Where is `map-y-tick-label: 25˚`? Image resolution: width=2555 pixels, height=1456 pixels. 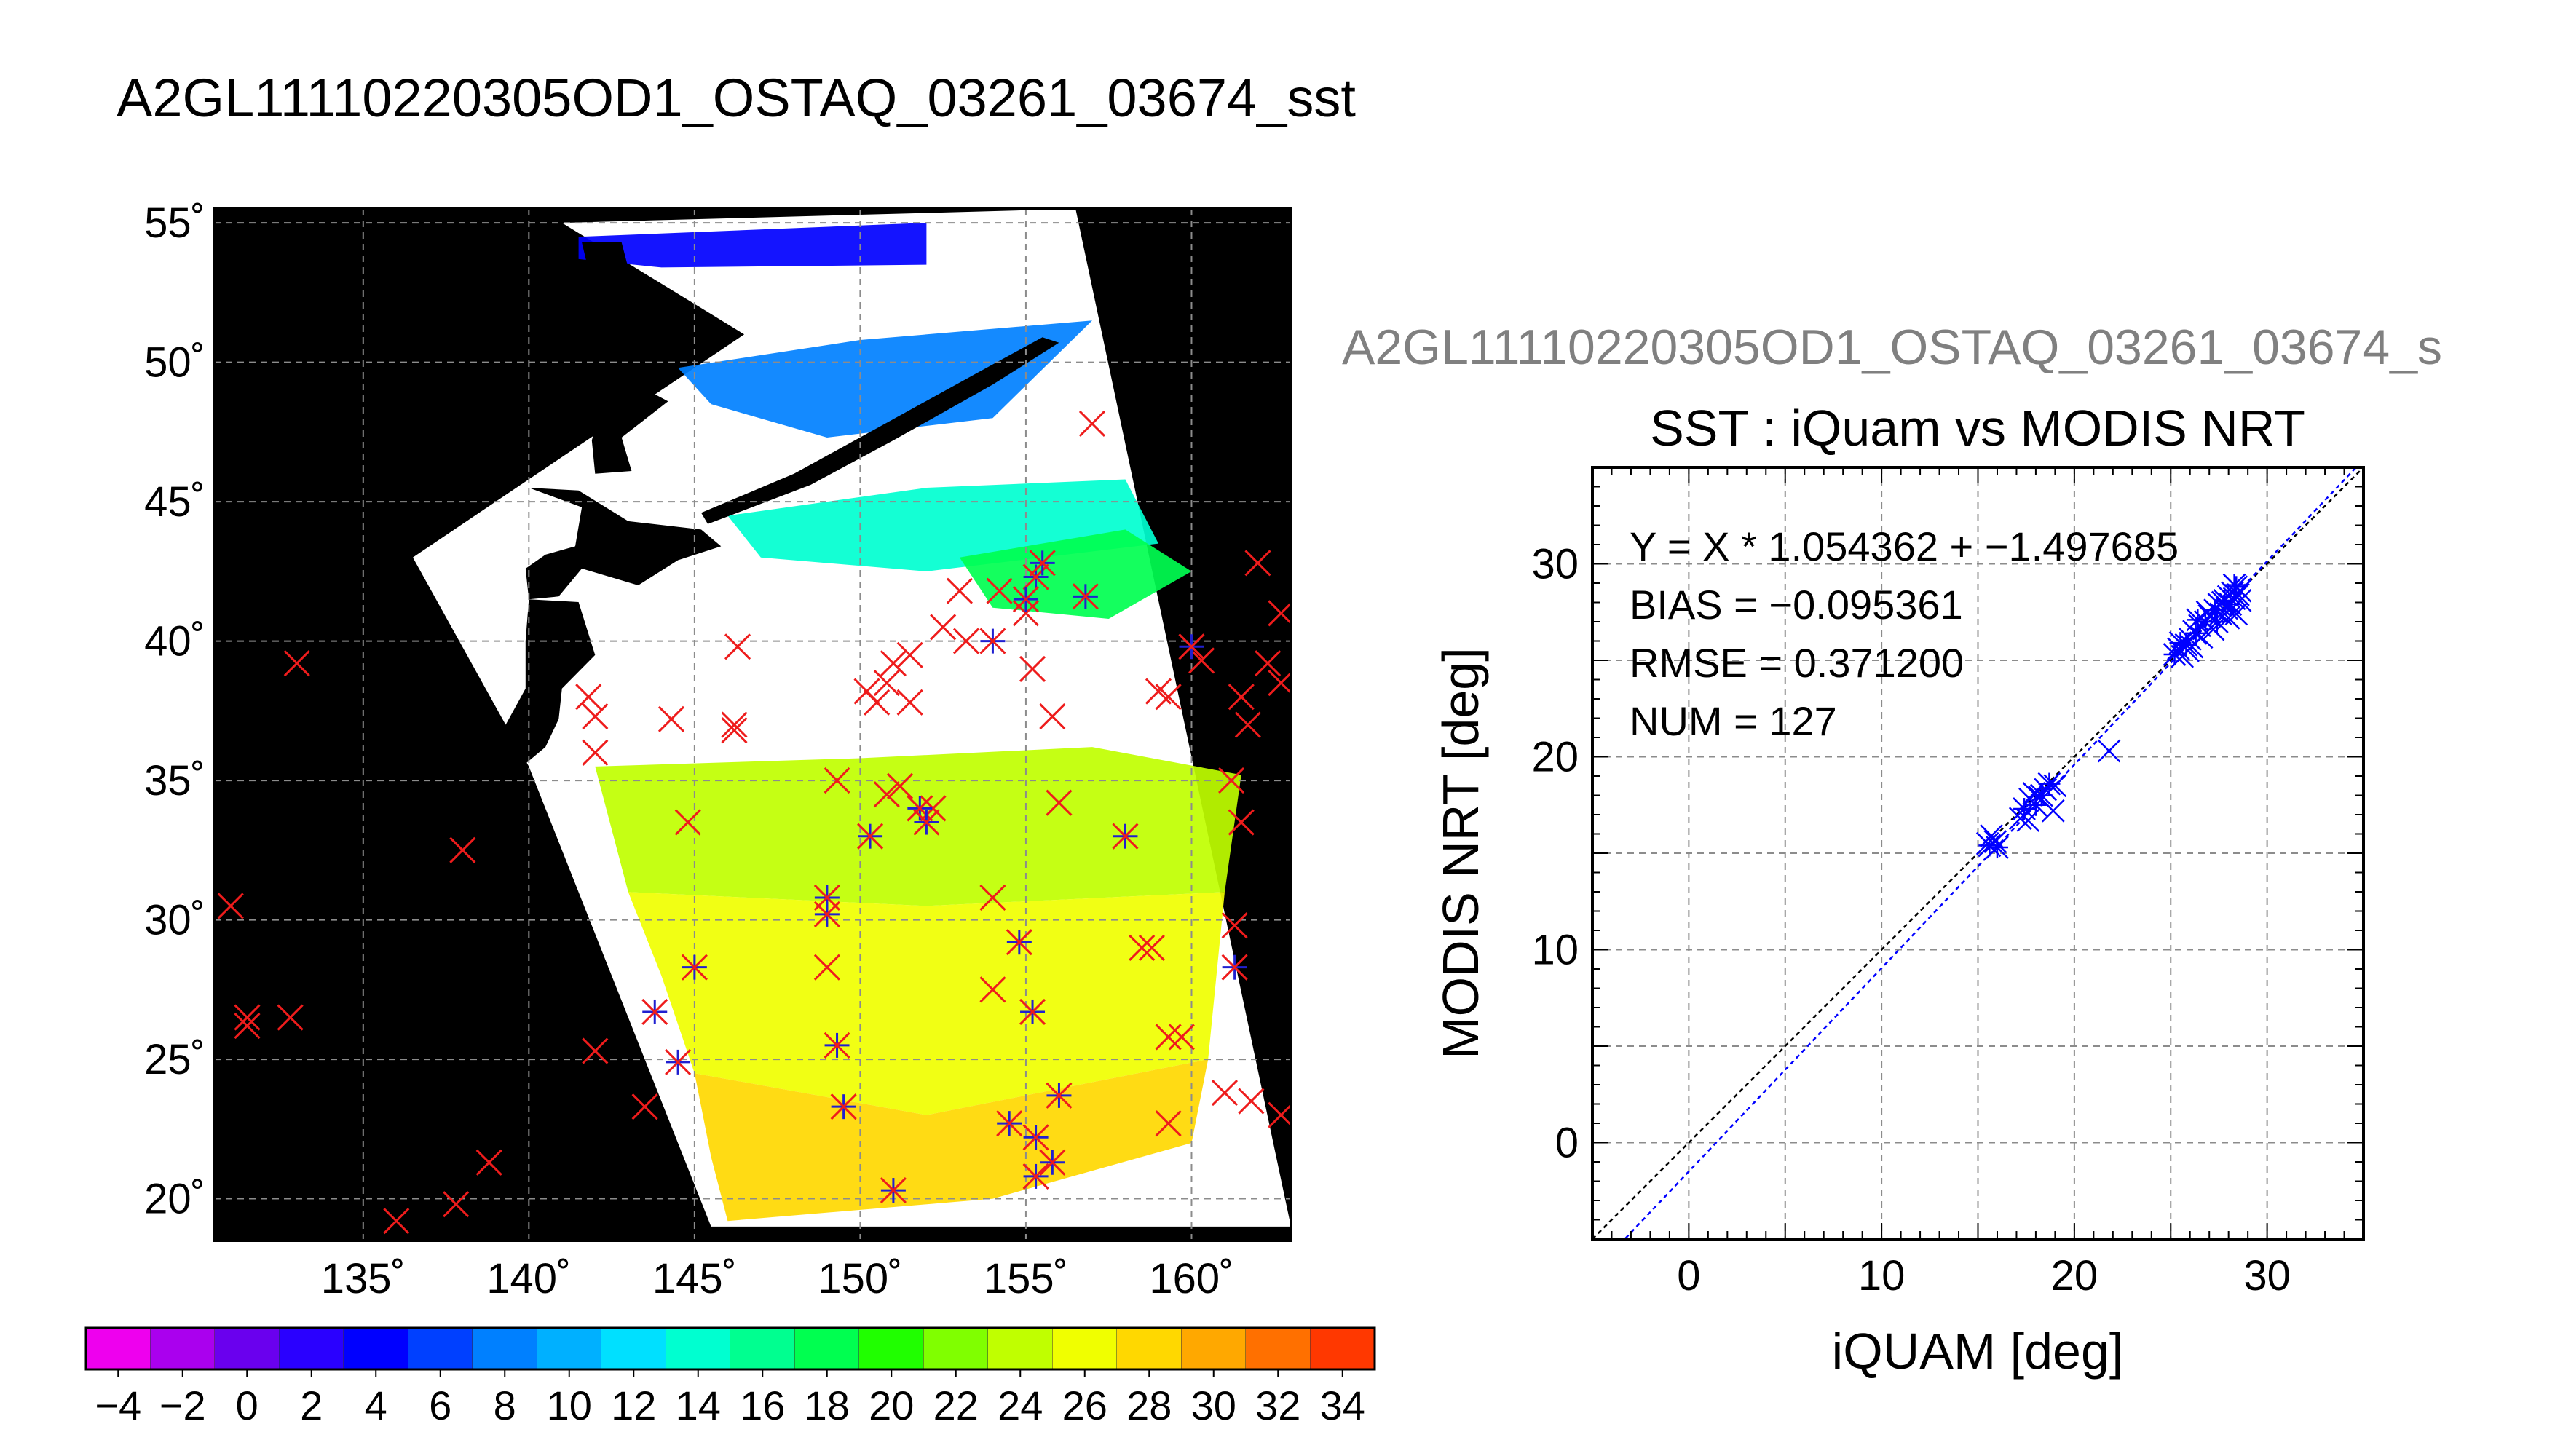
map-y-tick-label: 25˚ is located at coordinates (174, 1059).